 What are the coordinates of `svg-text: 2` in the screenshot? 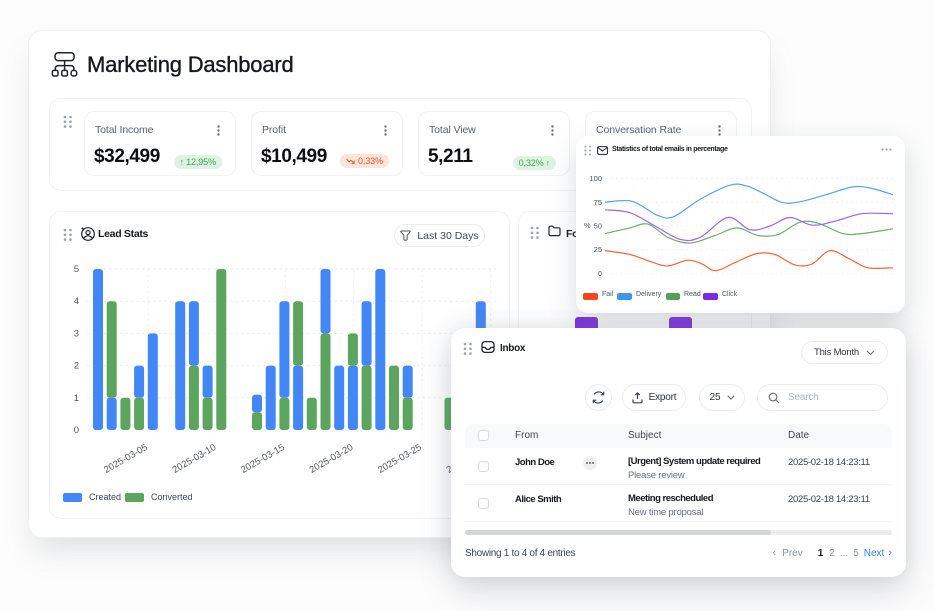 It's located at (76, 366).